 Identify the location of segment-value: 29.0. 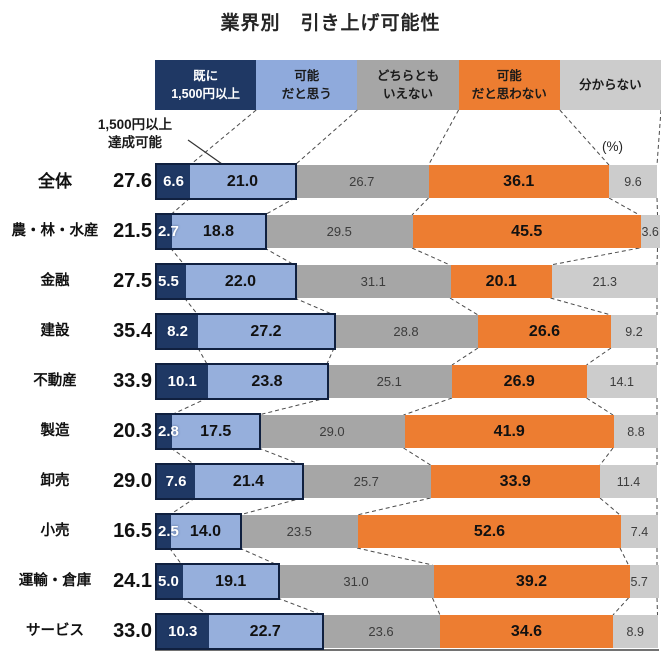
(332, 431).